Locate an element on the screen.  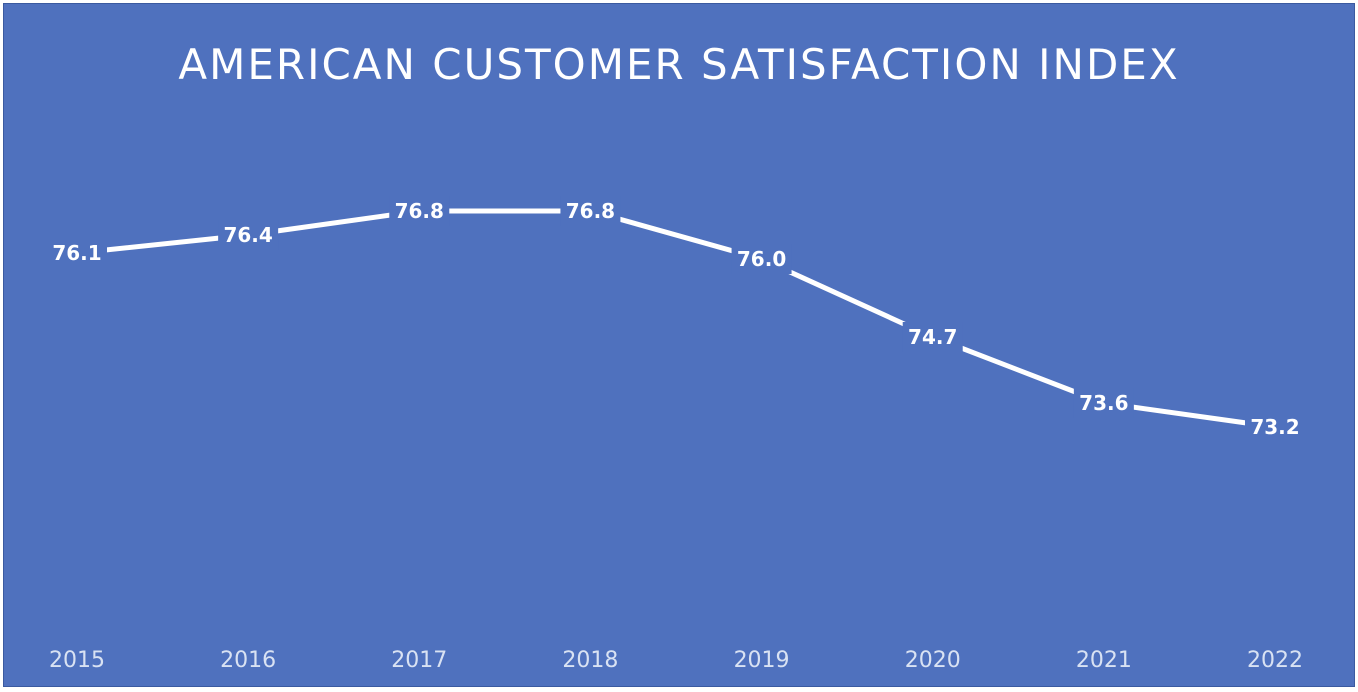
data-label: 73.6 is located at coordinates (1103, 403).